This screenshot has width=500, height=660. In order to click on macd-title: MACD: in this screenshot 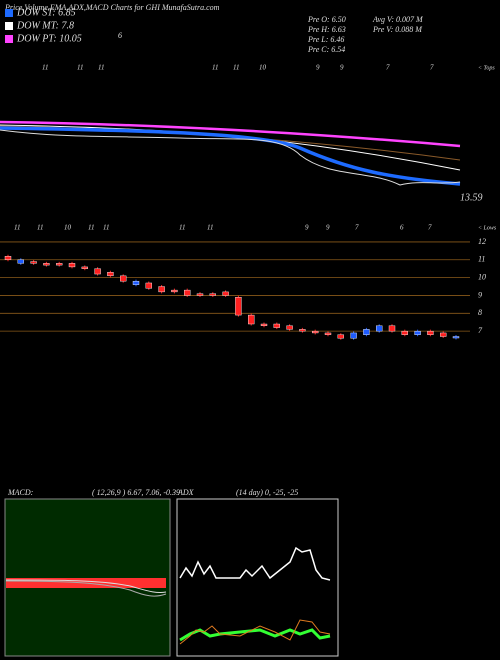, I will do `click(20, 492)`.